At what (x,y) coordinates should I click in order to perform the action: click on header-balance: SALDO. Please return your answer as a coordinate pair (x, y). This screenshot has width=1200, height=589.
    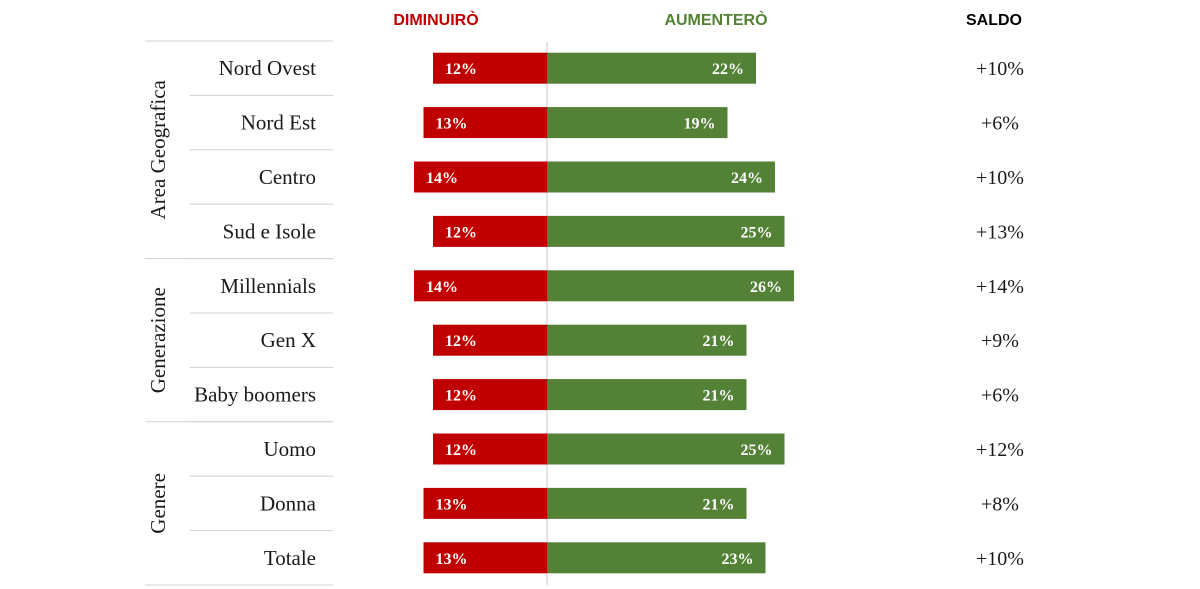
    Looking at the image, I should click on (994, 20).